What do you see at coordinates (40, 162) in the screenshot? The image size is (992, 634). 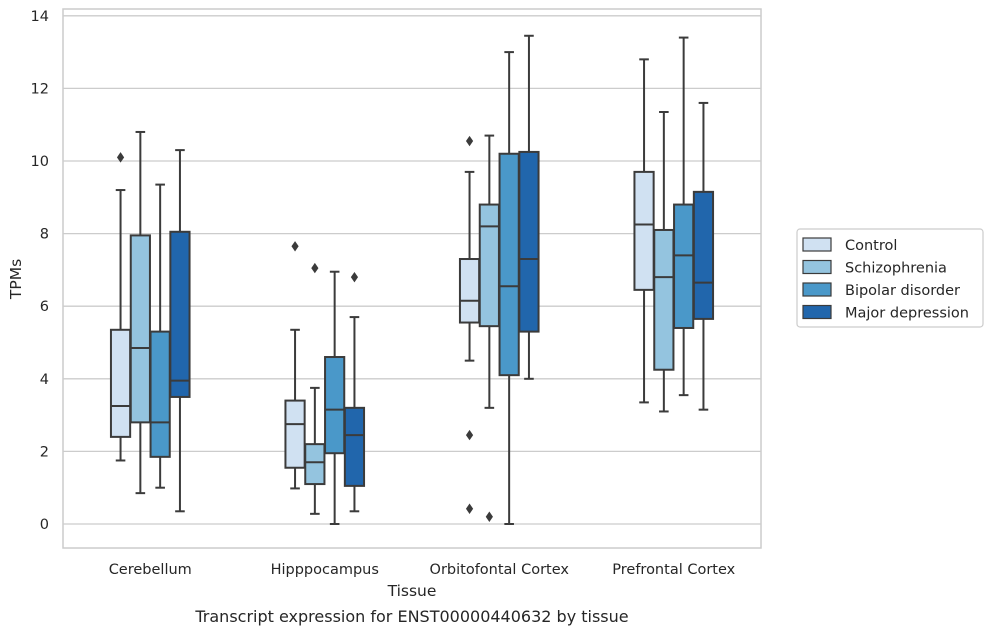 I see `y-tick-label: 10` at bounding box center [40, 162].